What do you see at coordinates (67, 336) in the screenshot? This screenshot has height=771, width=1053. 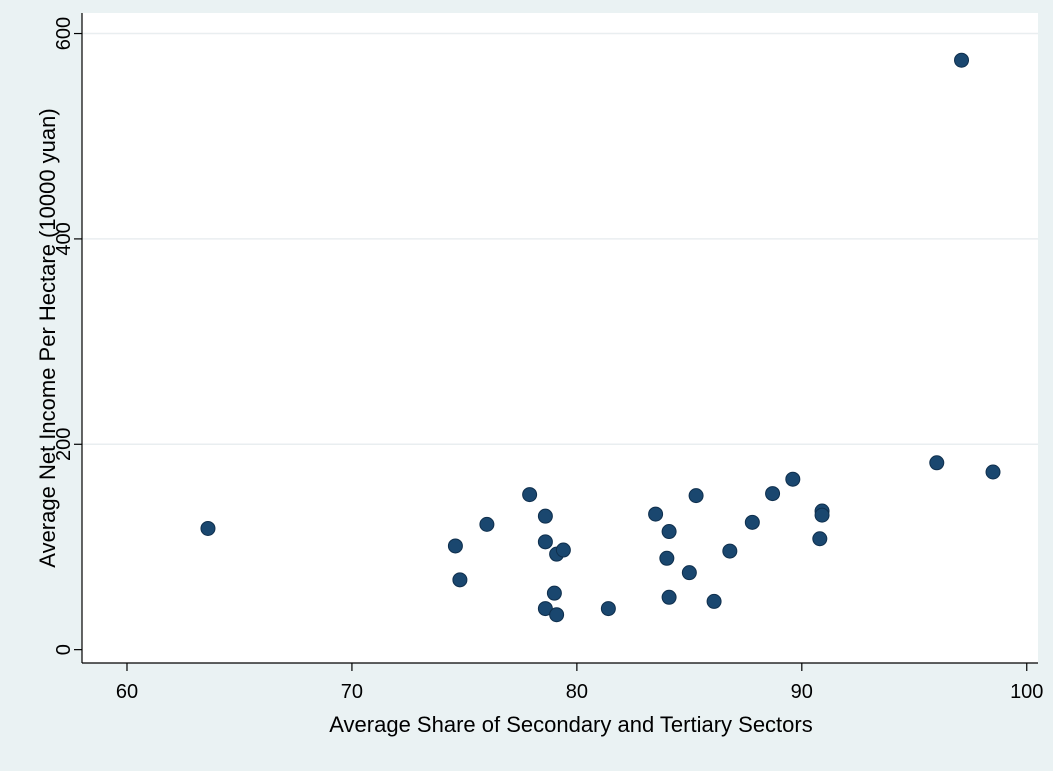 I see `y-axis-ticks: 0 200 400 600` at bounding box center [67, 336].